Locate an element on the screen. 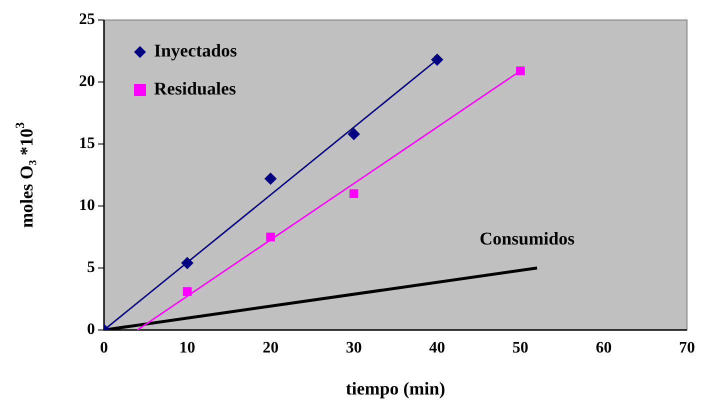 The height and width of the screenshot is (404, 703). legend-label: Residuales is located at coordinates (195, 88).